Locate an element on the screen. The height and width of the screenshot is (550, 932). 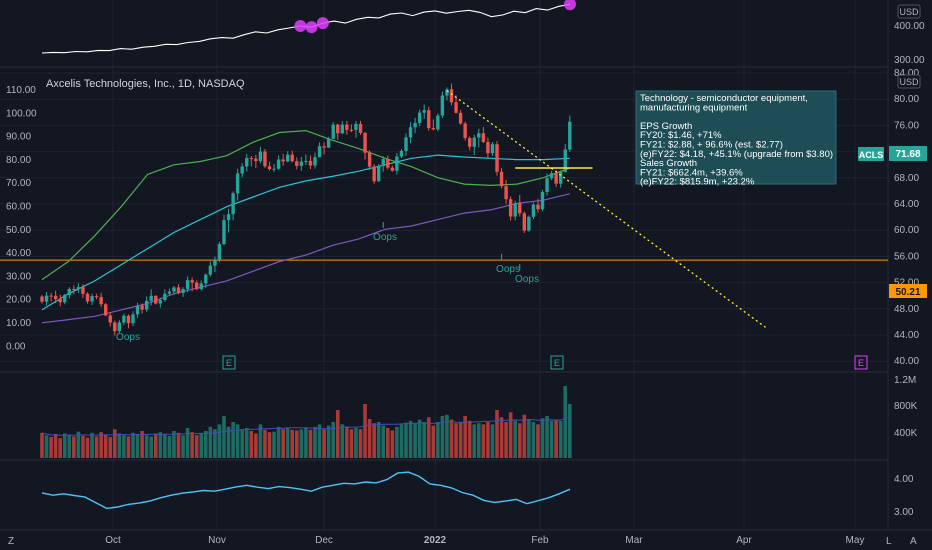
annotation-line-3: EPS Growth is located at coordinates (666, 126).